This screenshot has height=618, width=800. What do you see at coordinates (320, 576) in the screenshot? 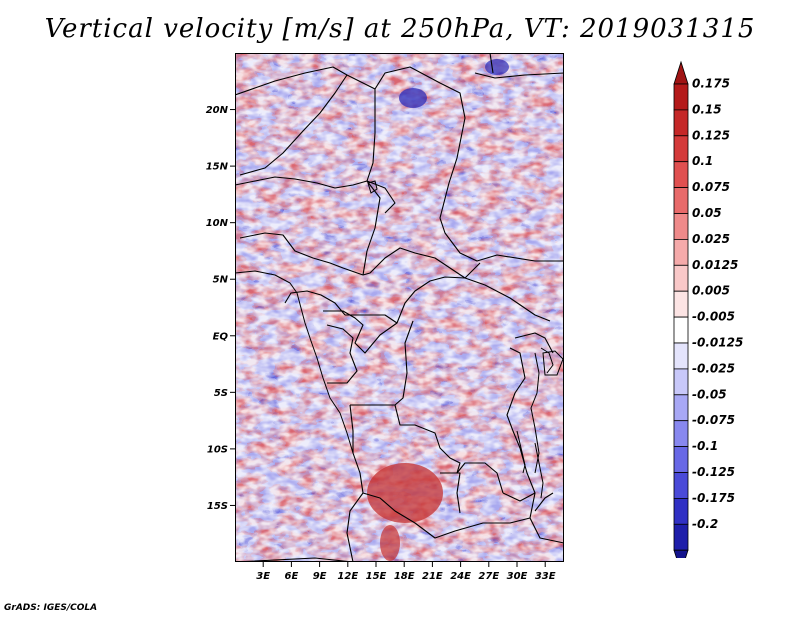
I see `lon-tick-label: 9E` at bounding box center [320, 576].